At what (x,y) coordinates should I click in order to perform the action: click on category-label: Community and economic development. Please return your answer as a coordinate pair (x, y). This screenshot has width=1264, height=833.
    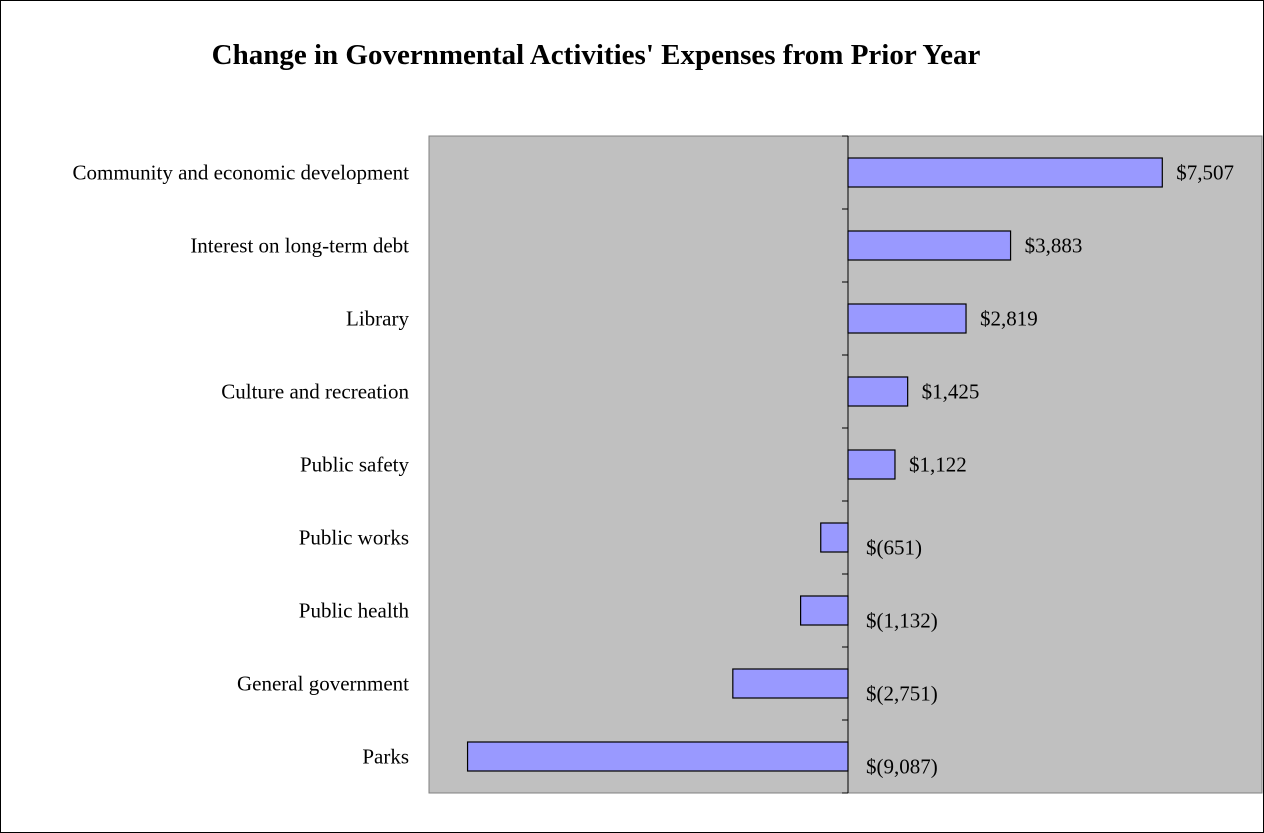
    Looking at the image, I should click on (240, 173).